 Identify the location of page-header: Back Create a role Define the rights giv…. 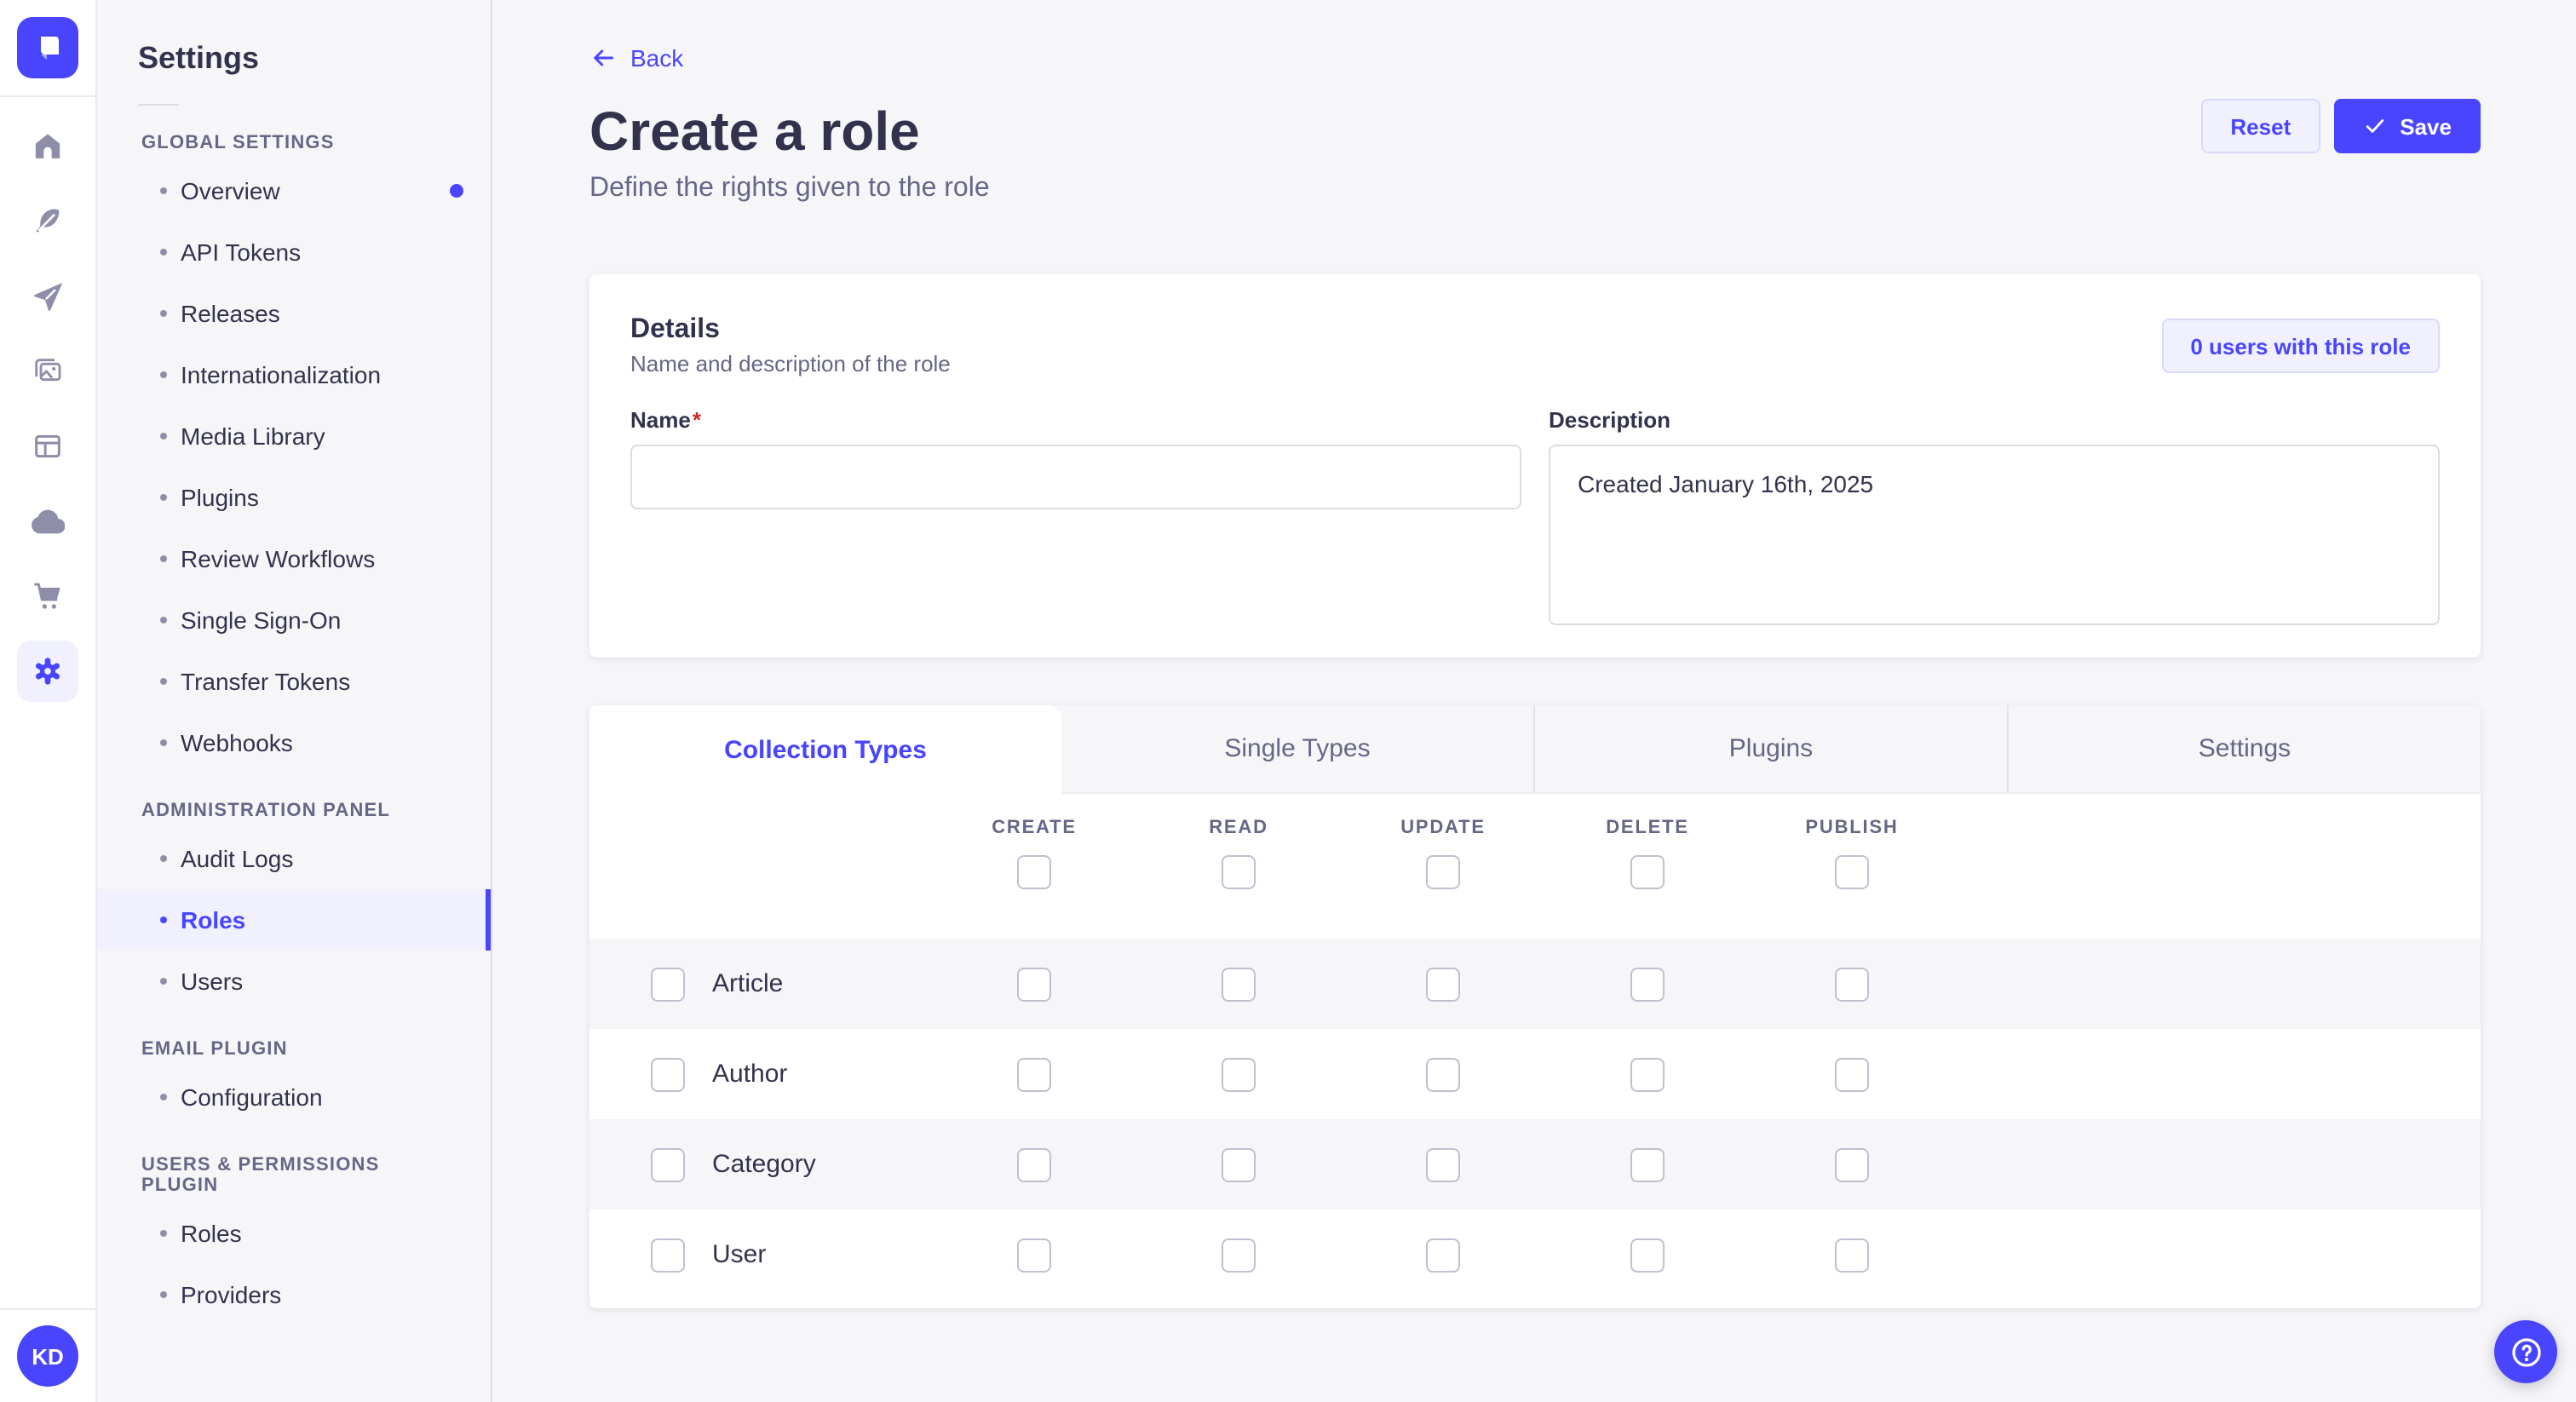
(1535, 105).